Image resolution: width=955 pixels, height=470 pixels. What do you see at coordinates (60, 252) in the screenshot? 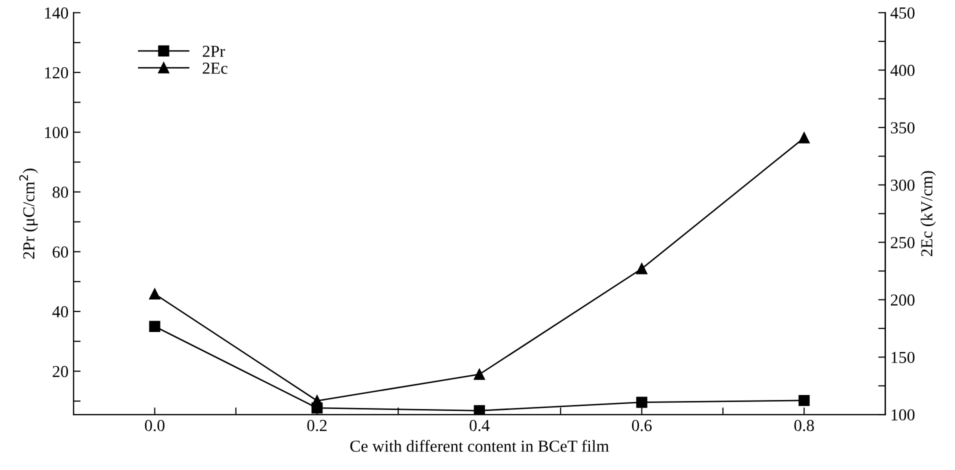
I see `y-tick-label: 60` at bounding box center [60, 252].